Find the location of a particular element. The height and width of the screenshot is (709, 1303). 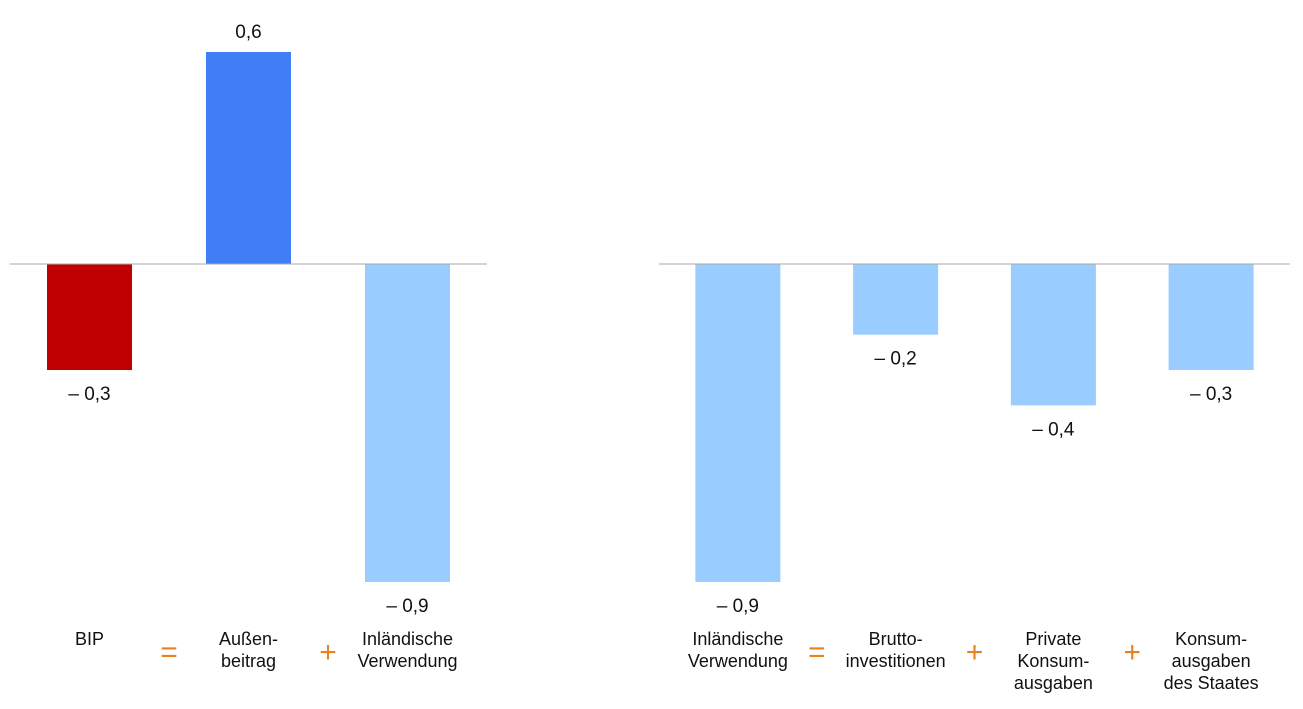

category-label: Brutto- investitionen is located at coordinates (895, 650).